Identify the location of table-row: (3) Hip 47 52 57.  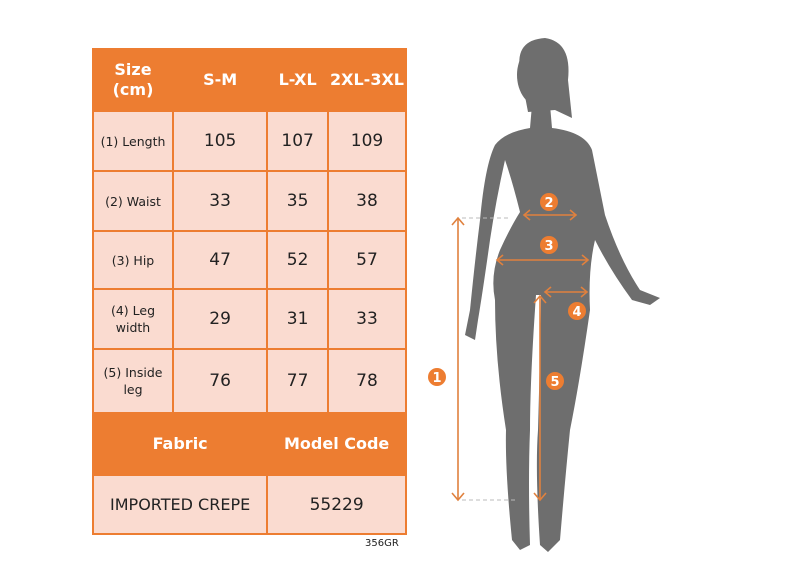
(249, 260).